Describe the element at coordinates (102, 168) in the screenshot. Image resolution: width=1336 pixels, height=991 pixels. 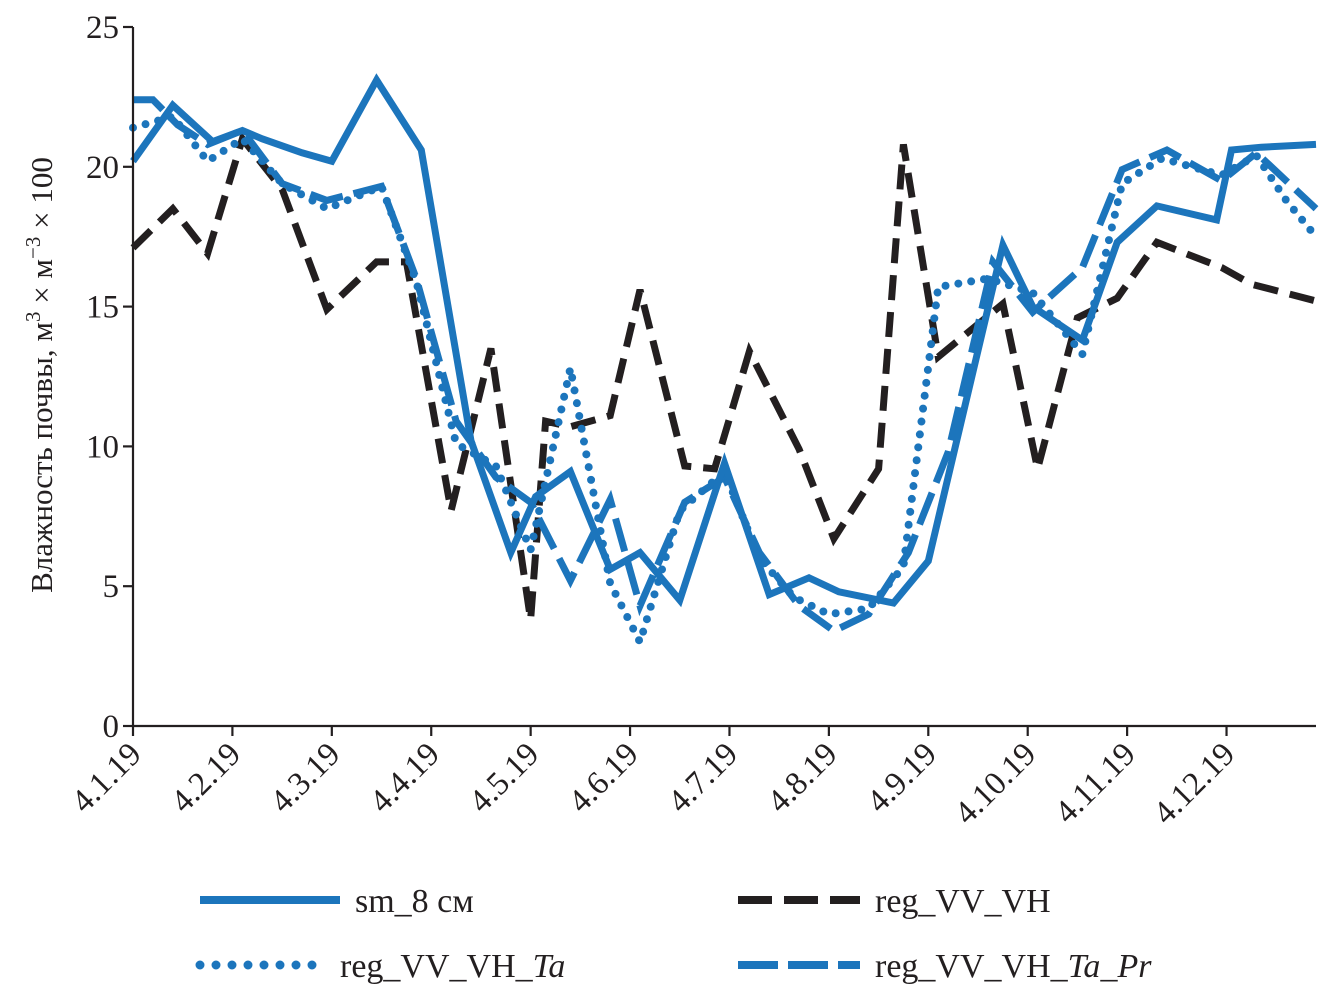
I see `y-tick-label: 20` at that location.